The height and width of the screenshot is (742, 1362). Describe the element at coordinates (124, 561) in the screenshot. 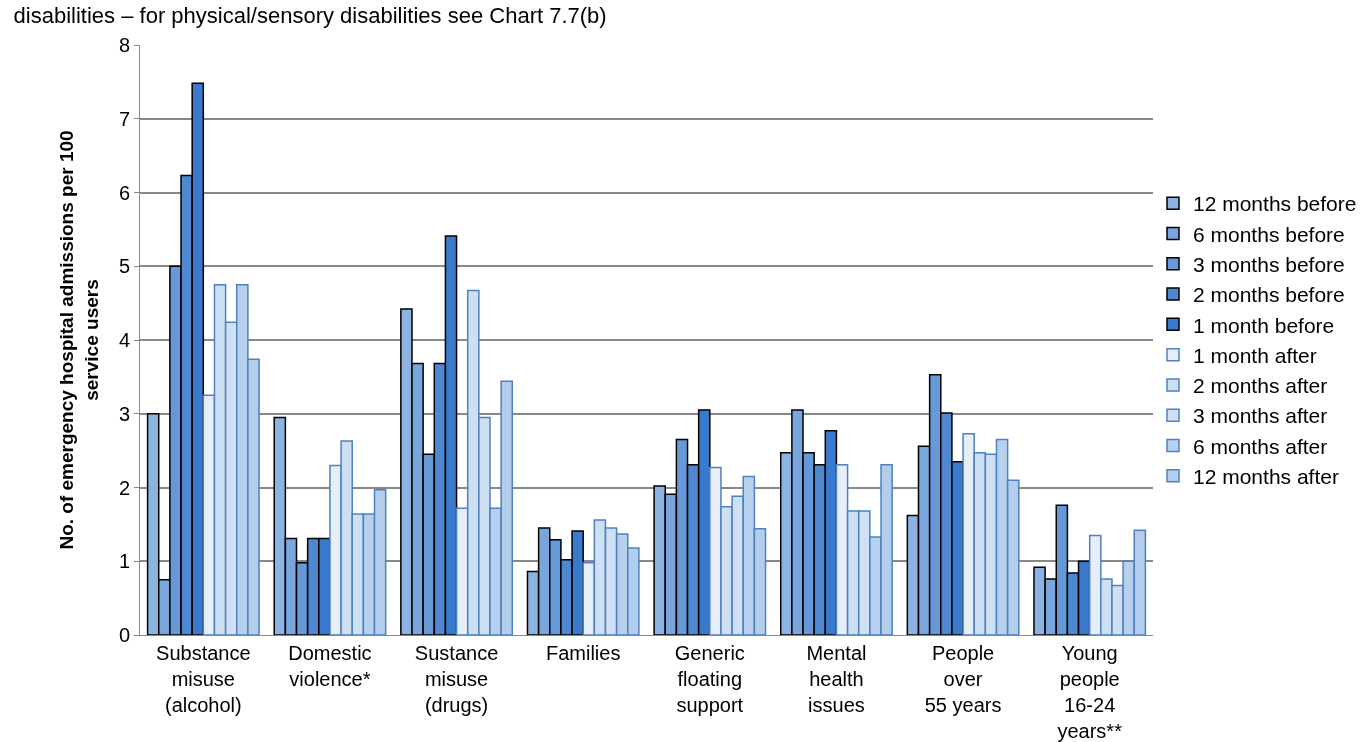

I see `y-tick-label: 1` at that location.